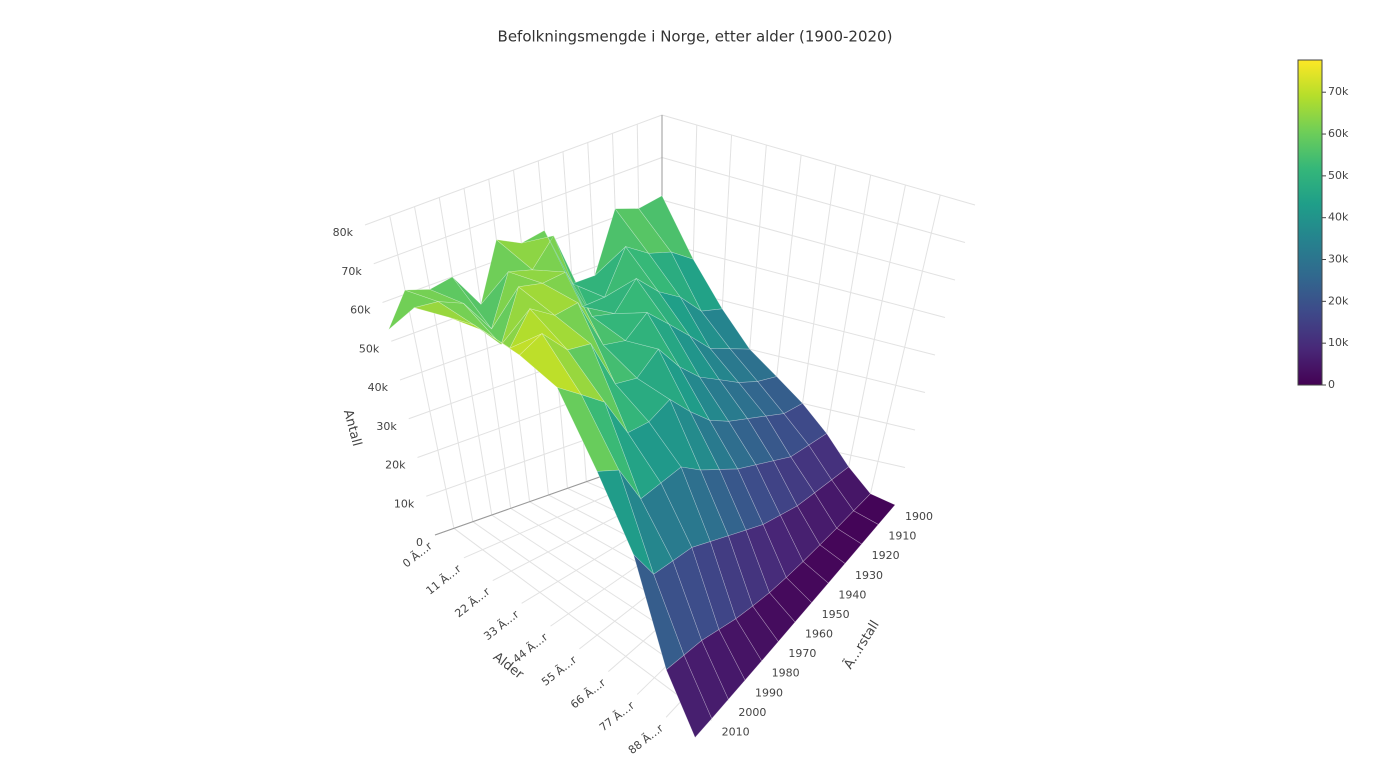  What do you see at coordinates (752, 712) in the screenshot?
I see `y-tick-label: 2000` at bounding box center [752, 712].